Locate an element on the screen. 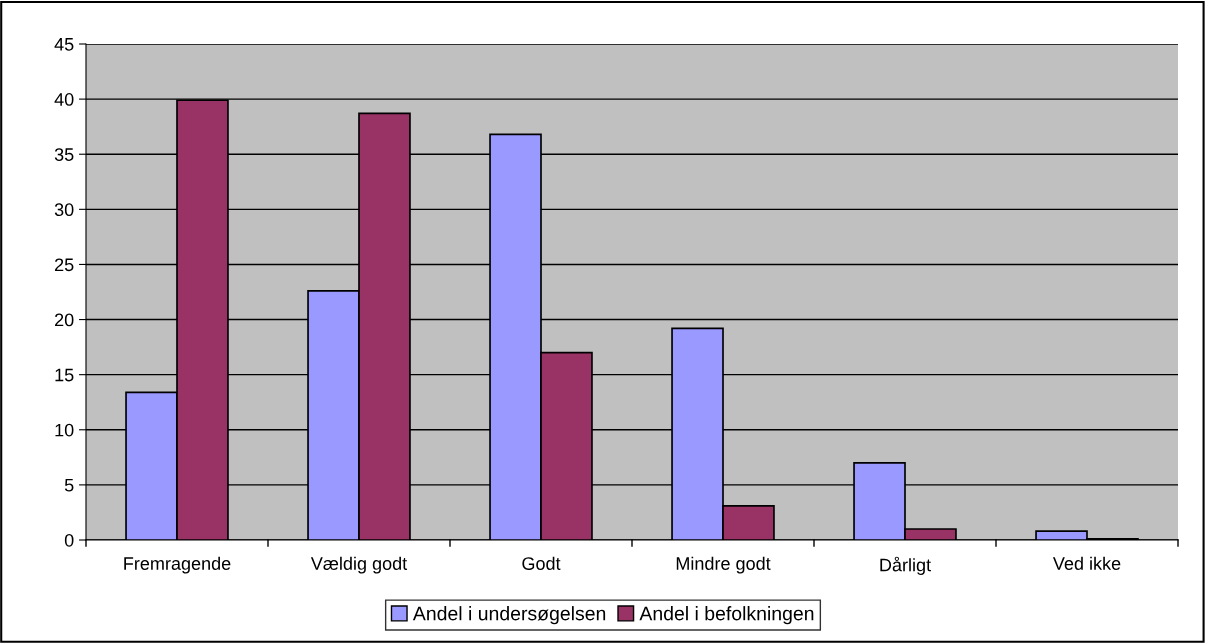 The height and width of the screenshot is (643, 1206). y-tick-label: 5 is located at coordinates (69, 485).